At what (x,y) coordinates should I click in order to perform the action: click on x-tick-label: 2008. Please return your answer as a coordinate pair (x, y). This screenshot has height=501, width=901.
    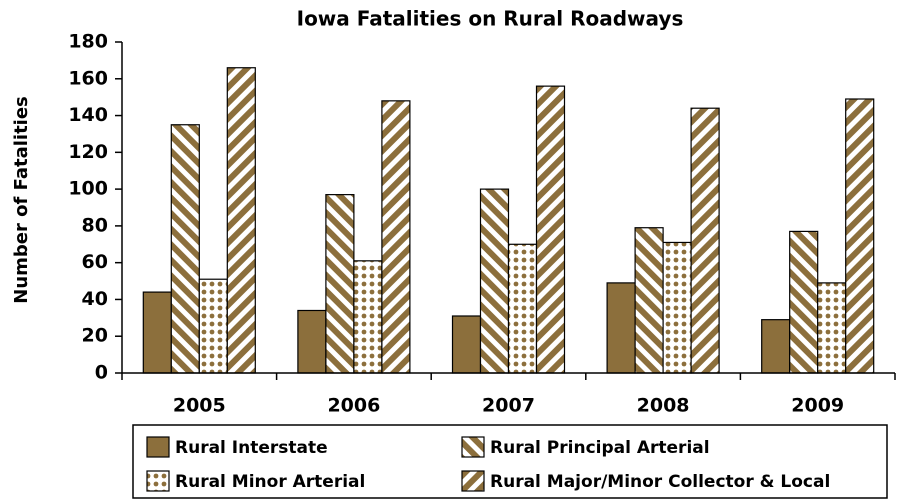
    Looking at the image, I should click on (663, 406).